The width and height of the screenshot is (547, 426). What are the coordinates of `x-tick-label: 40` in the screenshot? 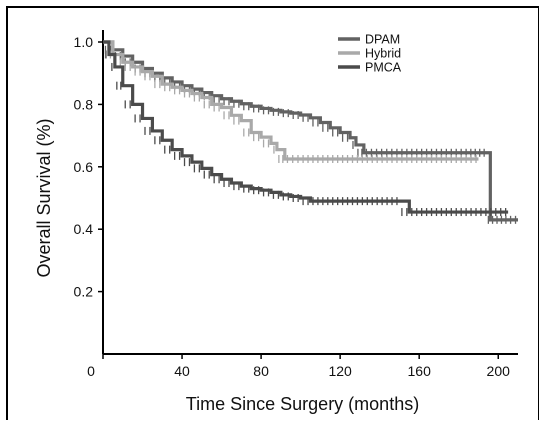 It's located at (182, 371).